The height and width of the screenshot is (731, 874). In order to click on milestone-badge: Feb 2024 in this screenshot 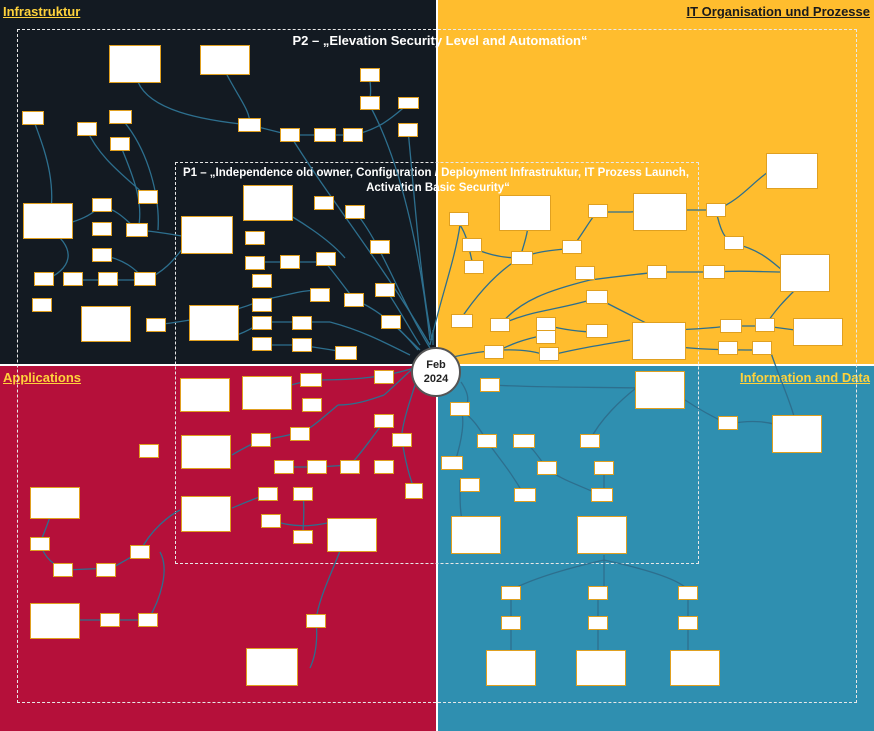, I will do `click(436, 372)`.